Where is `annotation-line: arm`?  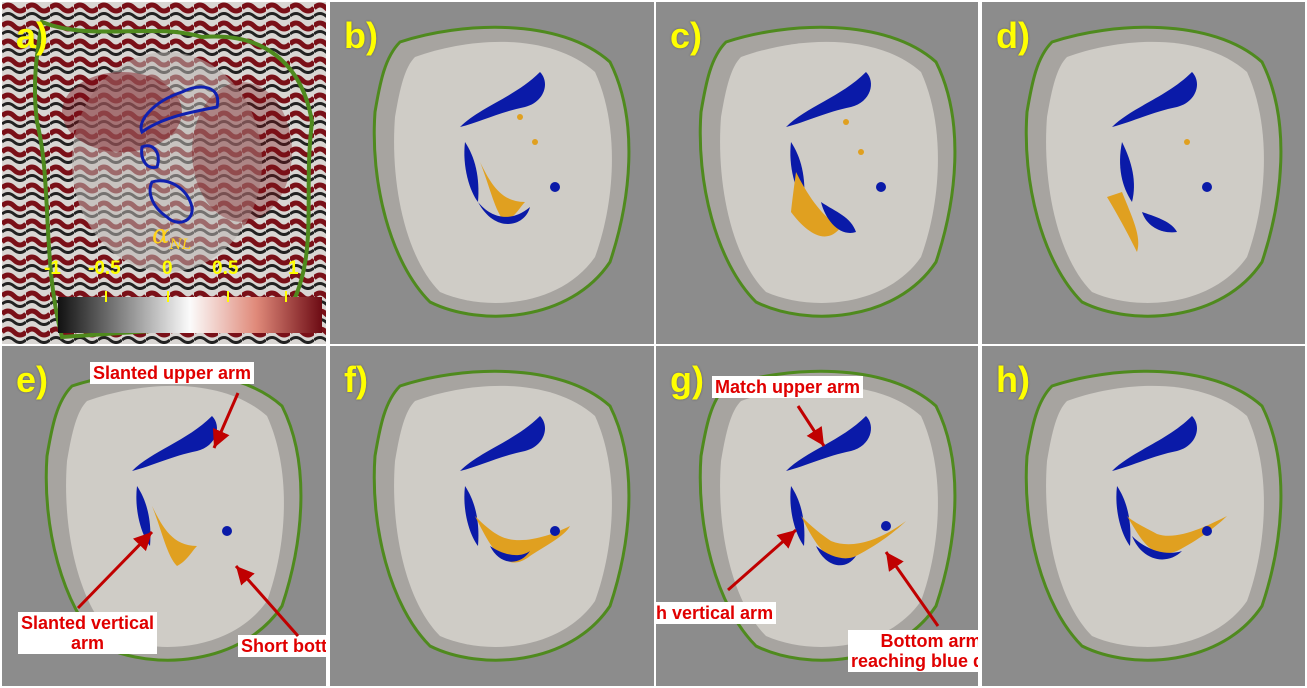
annotation-line: arm is located at coordinates (88, 643).